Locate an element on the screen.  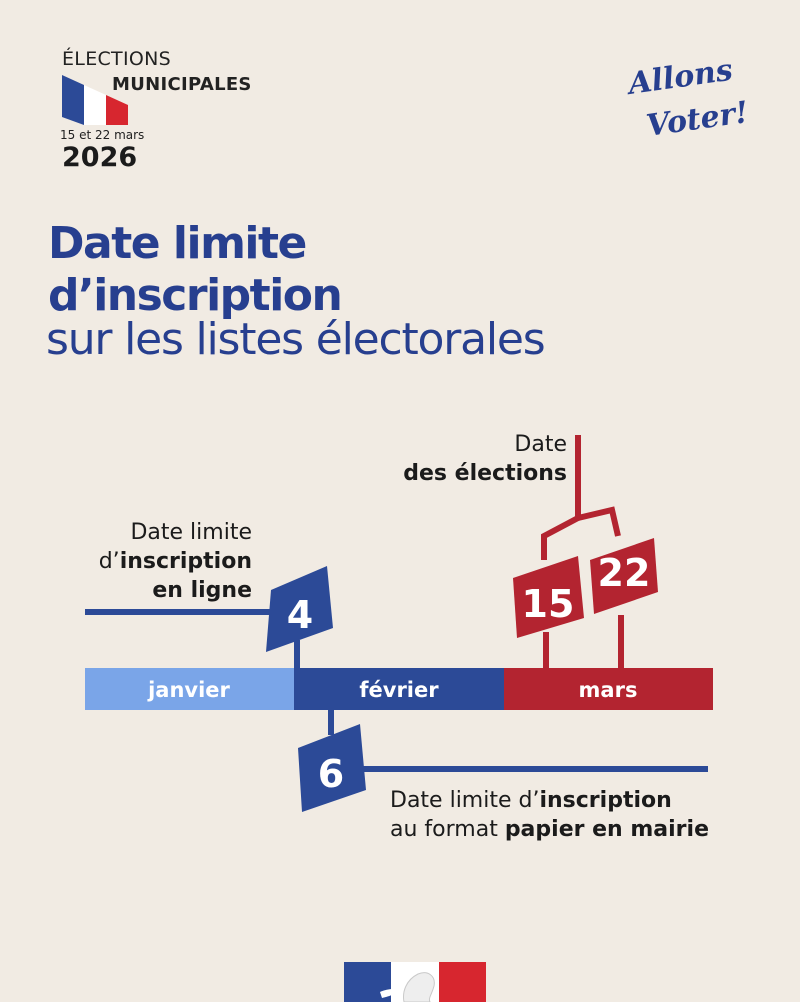
label-elections-line2: des élections is located at coordinates (485, 473).